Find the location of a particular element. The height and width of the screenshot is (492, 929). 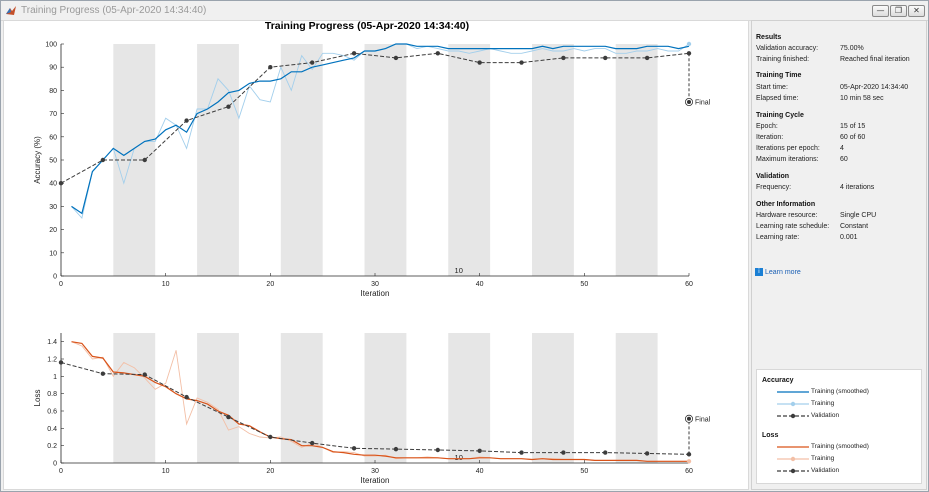

loss-iteration-annotation: 10 is located at coordinates (459, 457).